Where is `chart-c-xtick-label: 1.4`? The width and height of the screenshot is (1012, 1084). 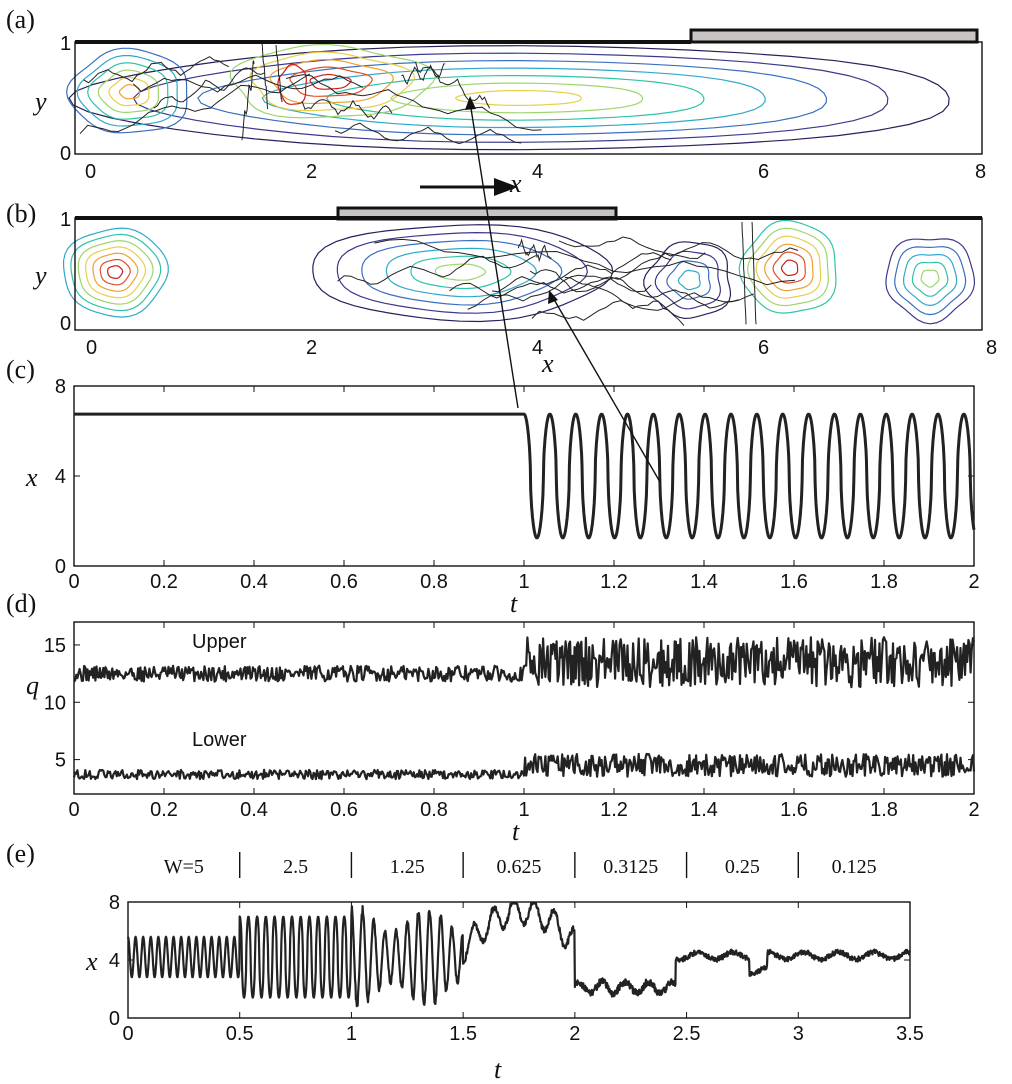 chart-c-xtick-label: 1.4 is located at coordinates (704, 582).